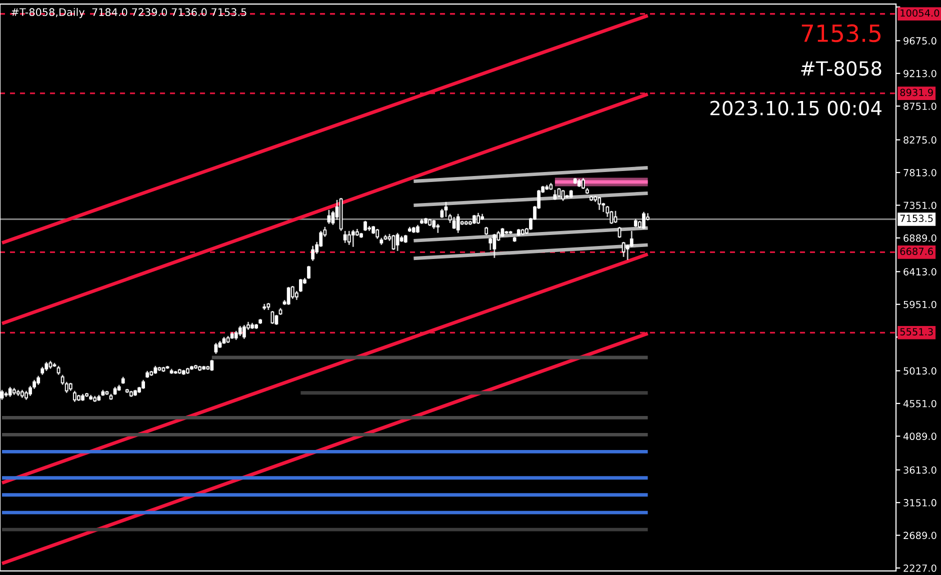 This screenshot has width=941, height=575. Describe the element at coordinates (920, 172) in the screenshot. I see `y-tick-label: 7813.0` at that location.